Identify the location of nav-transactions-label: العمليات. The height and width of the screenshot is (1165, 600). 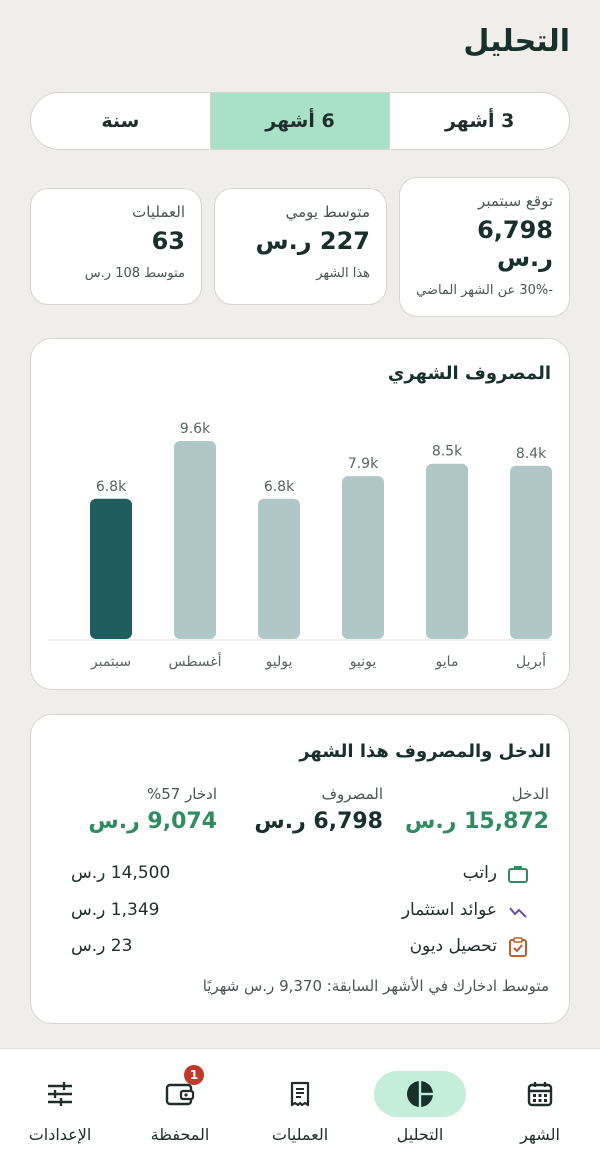
(300, 1134).